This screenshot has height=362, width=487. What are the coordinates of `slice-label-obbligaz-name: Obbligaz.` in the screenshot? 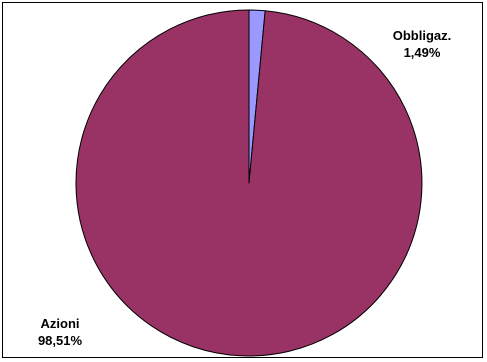 It's located at (422, 35).